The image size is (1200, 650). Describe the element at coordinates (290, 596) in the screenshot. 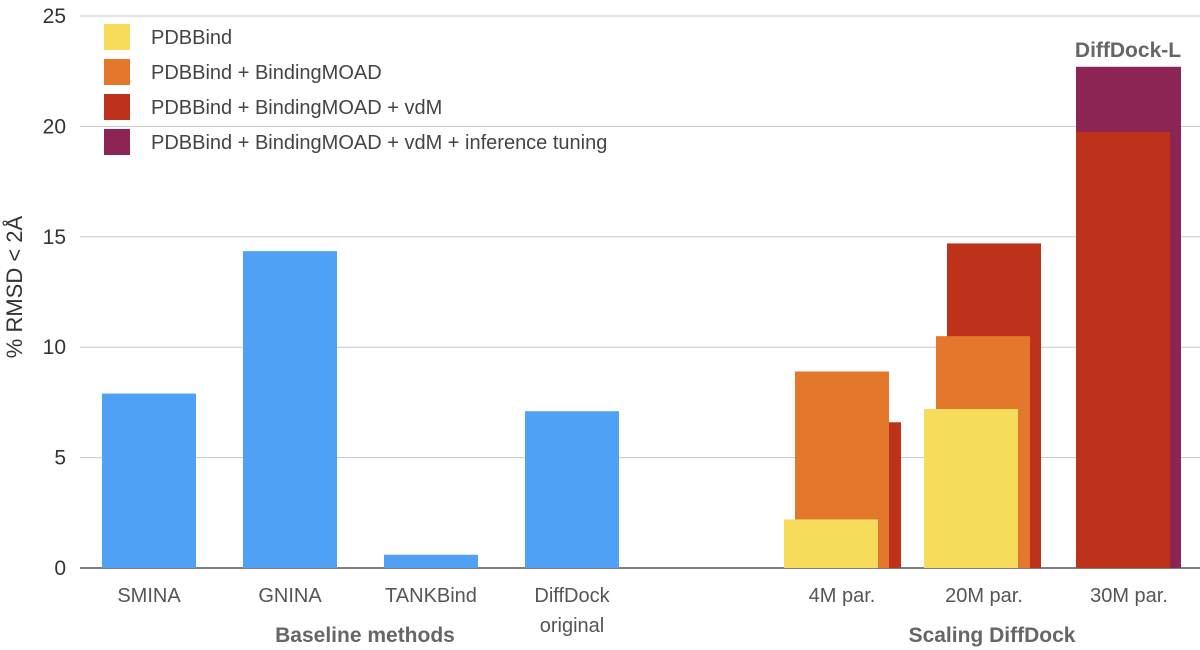

I see `x-tick-label: GNINA` at that location.